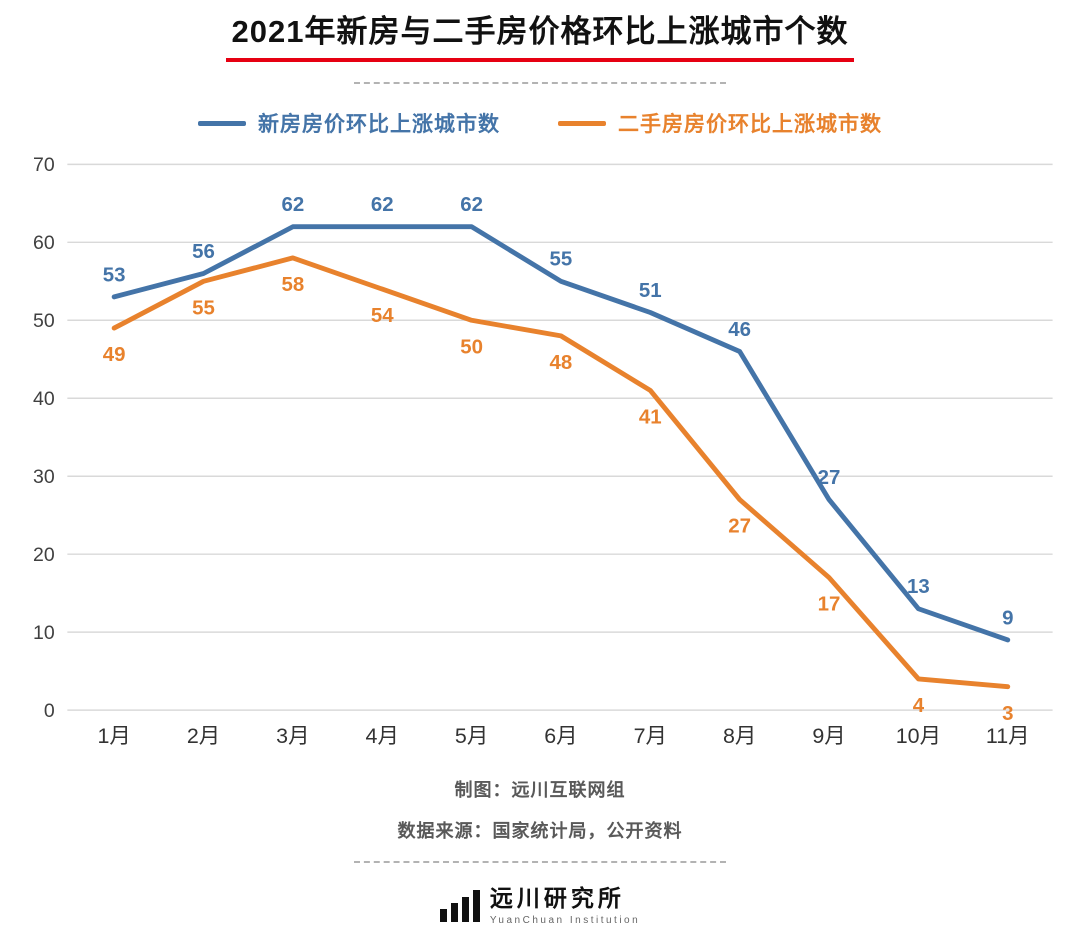  I want to click on y-tick-label: 40, so click(44, 399).